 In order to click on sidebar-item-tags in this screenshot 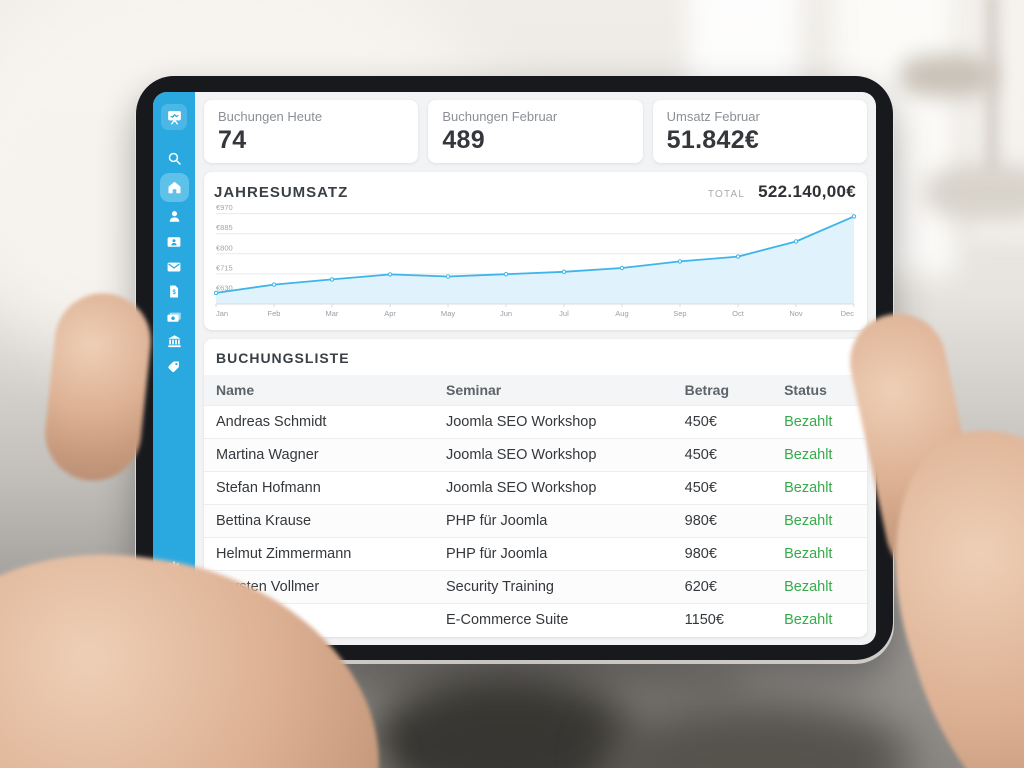, I will do `click(174, 366)`.